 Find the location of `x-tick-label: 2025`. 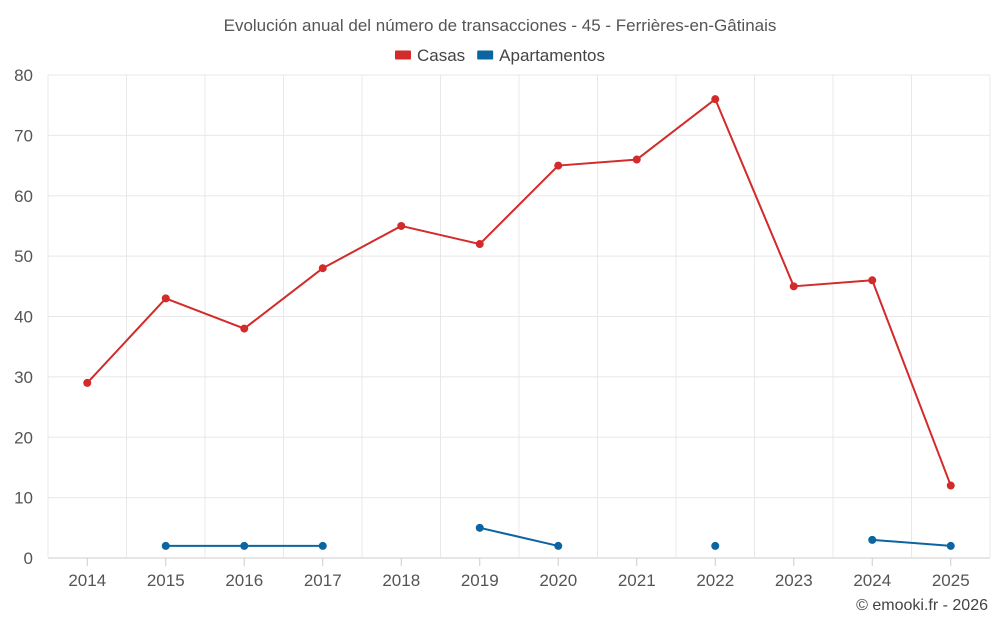

x-tick-label: 2025 is located at coordinates (951, 580).